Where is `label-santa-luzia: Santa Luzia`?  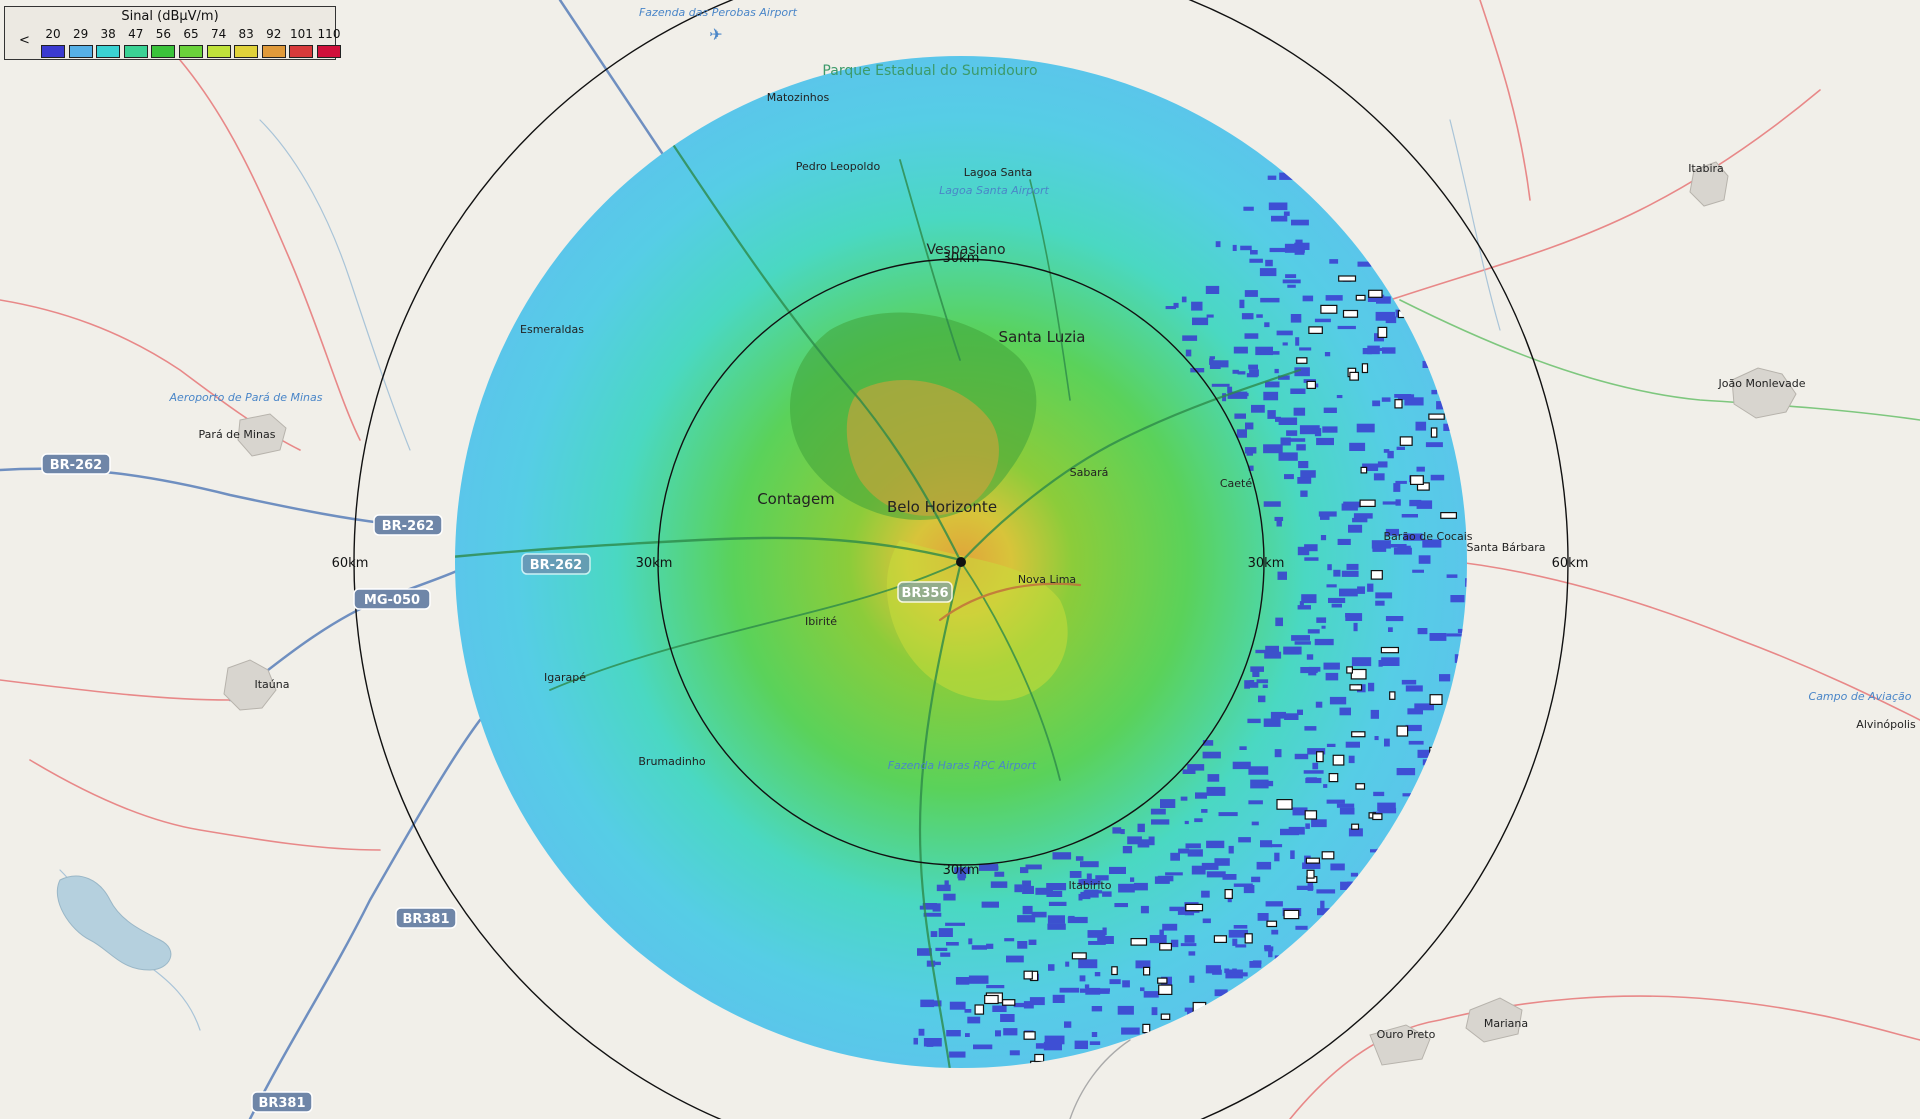
label-santa-luzia: Santa Luzia is located at coordinates (1042, 337).